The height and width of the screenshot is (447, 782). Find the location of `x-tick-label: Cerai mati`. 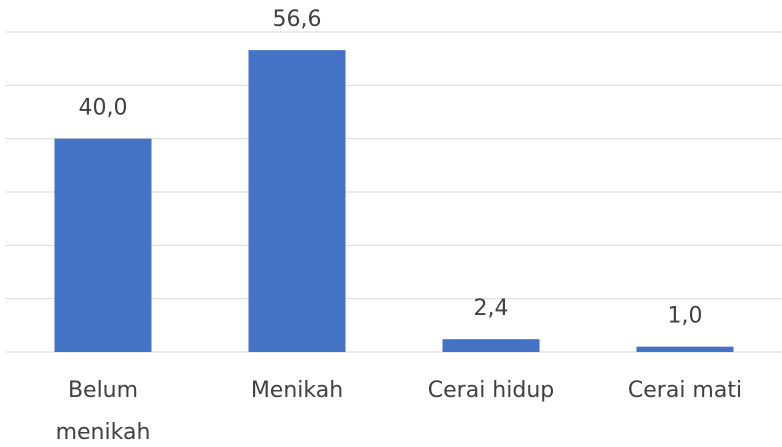

x-tick-label: Cerai mati is located at coordinates (685, 390).